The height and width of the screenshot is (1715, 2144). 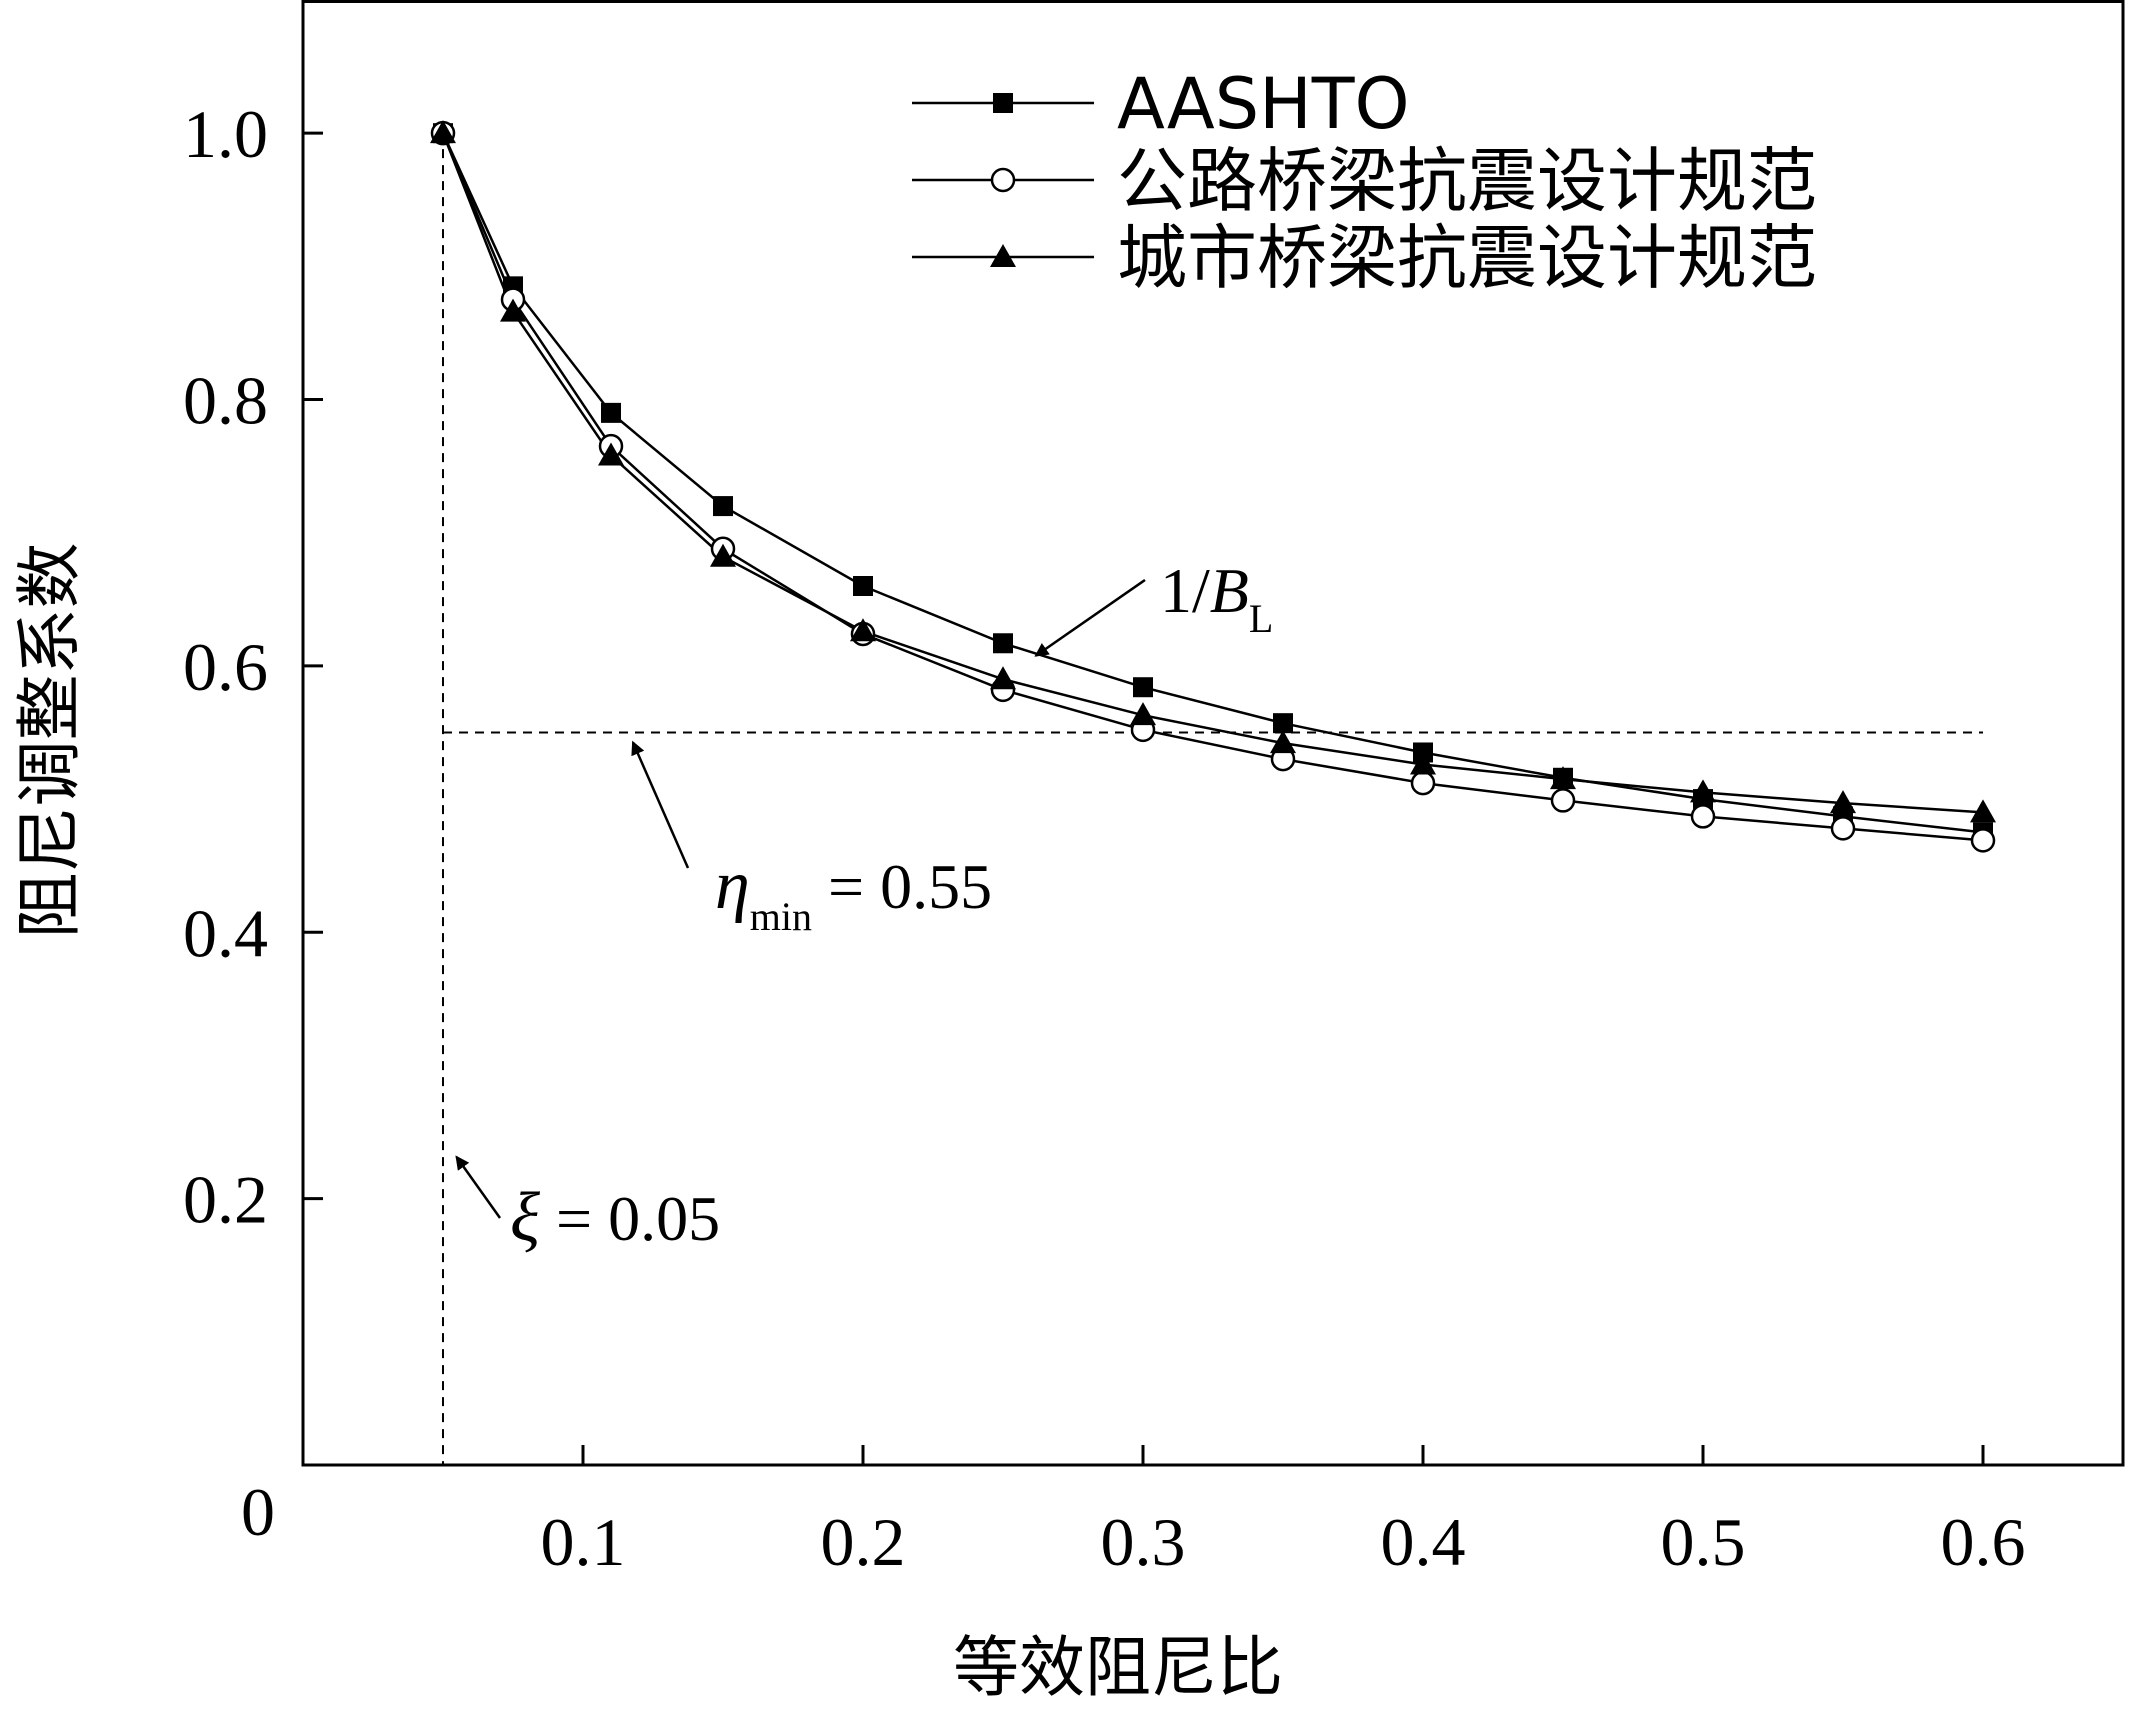 What do you see at coordinates (1143, 1542) in the screenshot?
I see `x-tick-label: 0.3` at bounding box center [1143, 1542].